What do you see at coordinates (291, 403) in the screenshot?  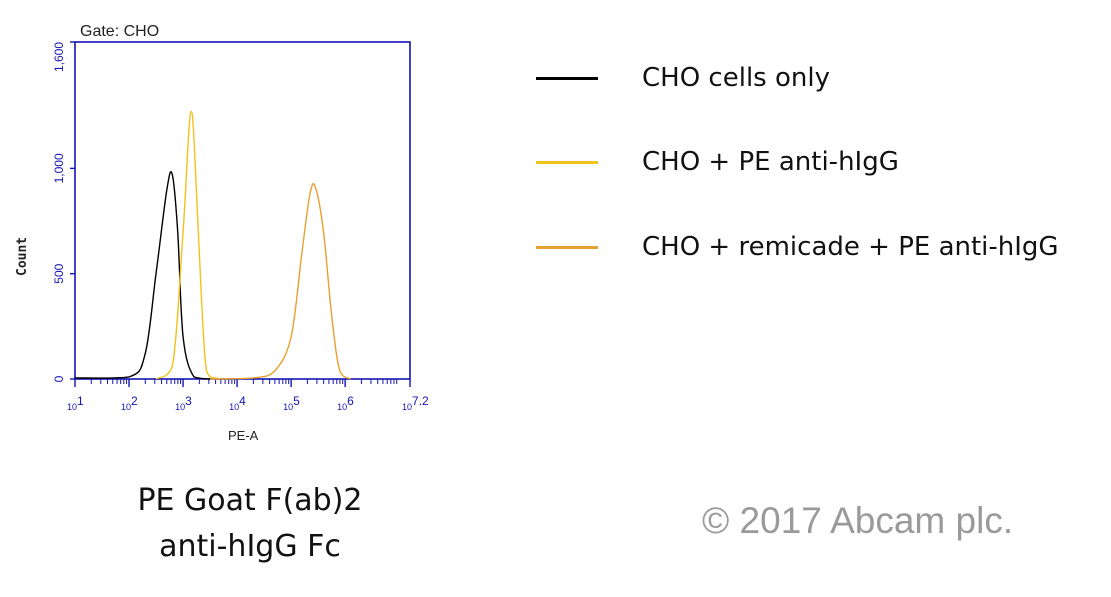 I see `x-tick-label: 10⁵` at bounding box center [291, 403].